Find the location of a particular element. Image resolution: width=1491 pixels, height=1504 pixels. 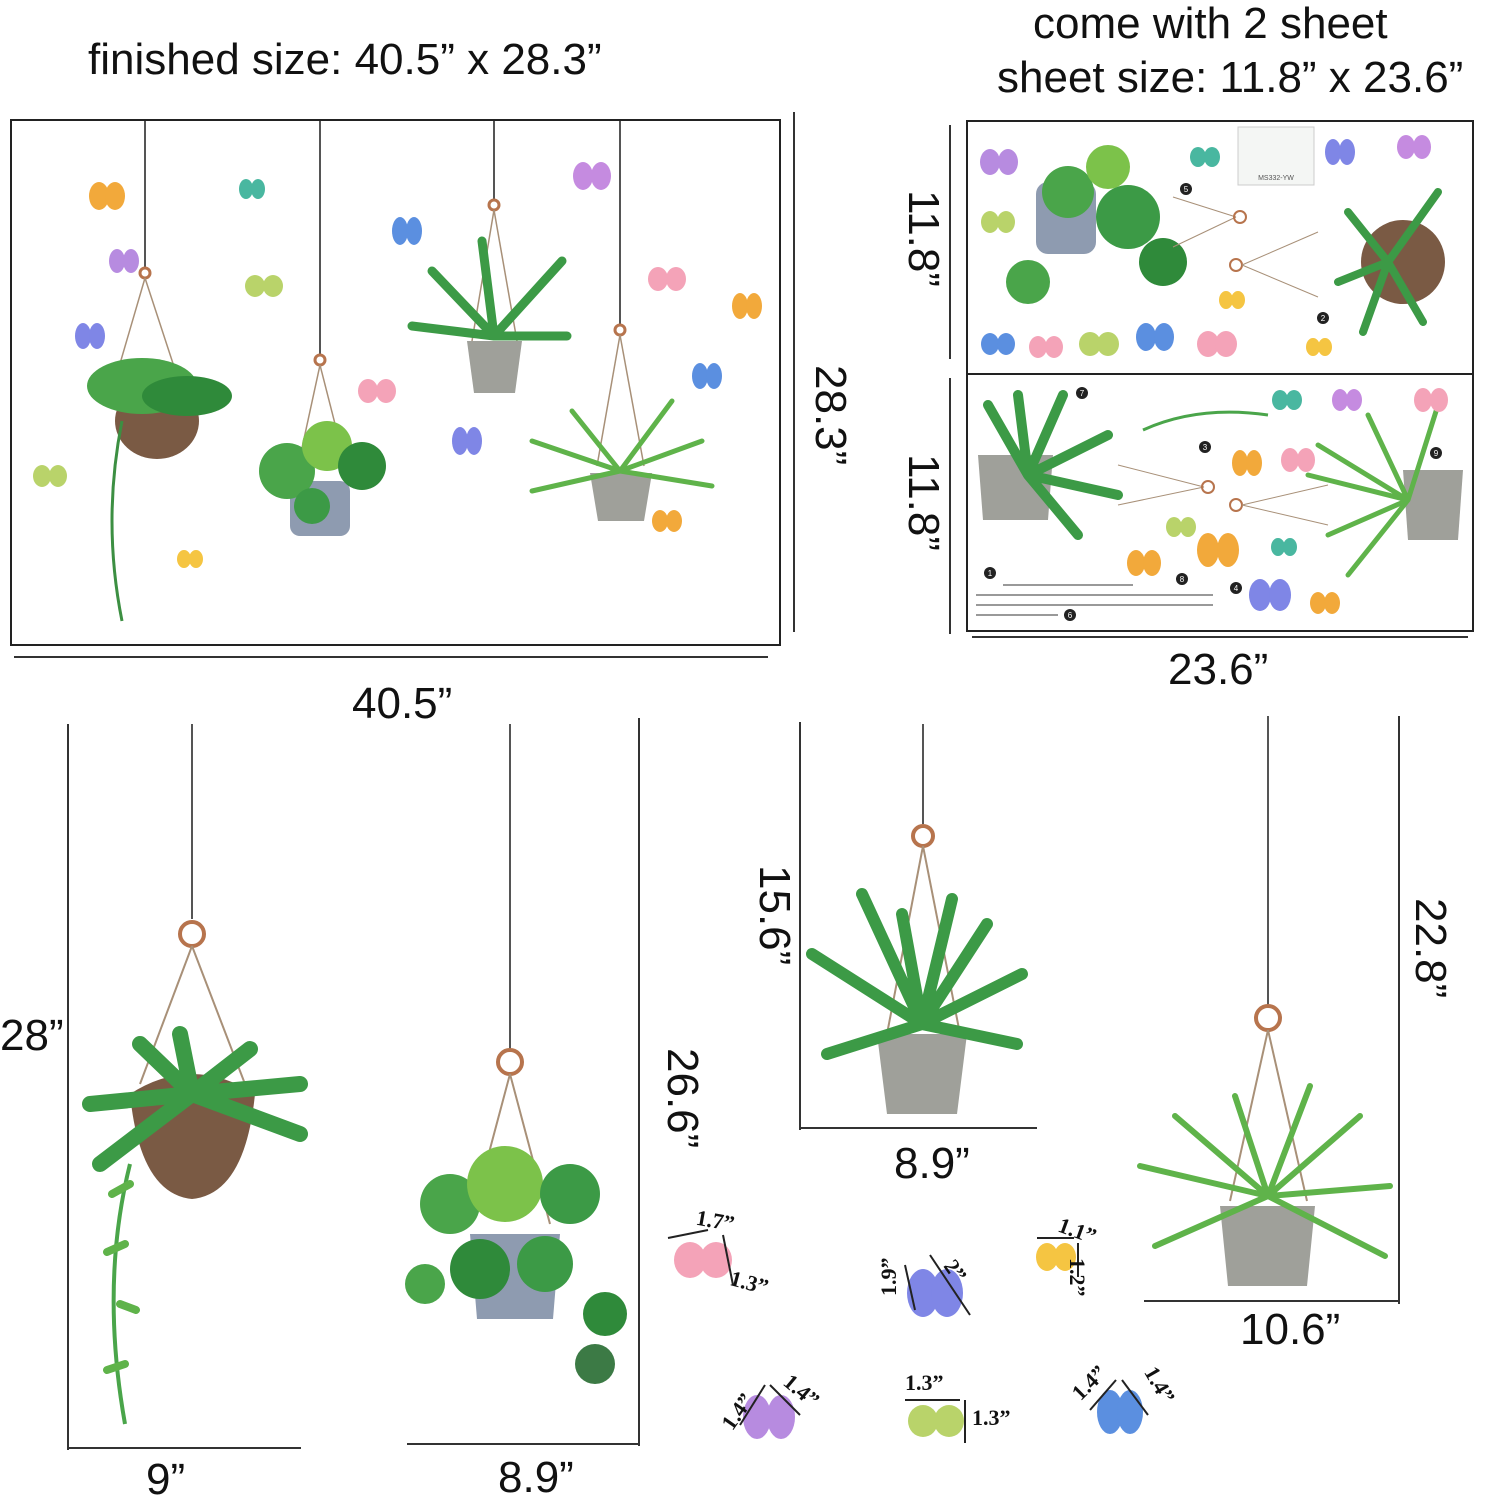

sheet-1-height-label: 11.8” is located at coordinates (923, 239).